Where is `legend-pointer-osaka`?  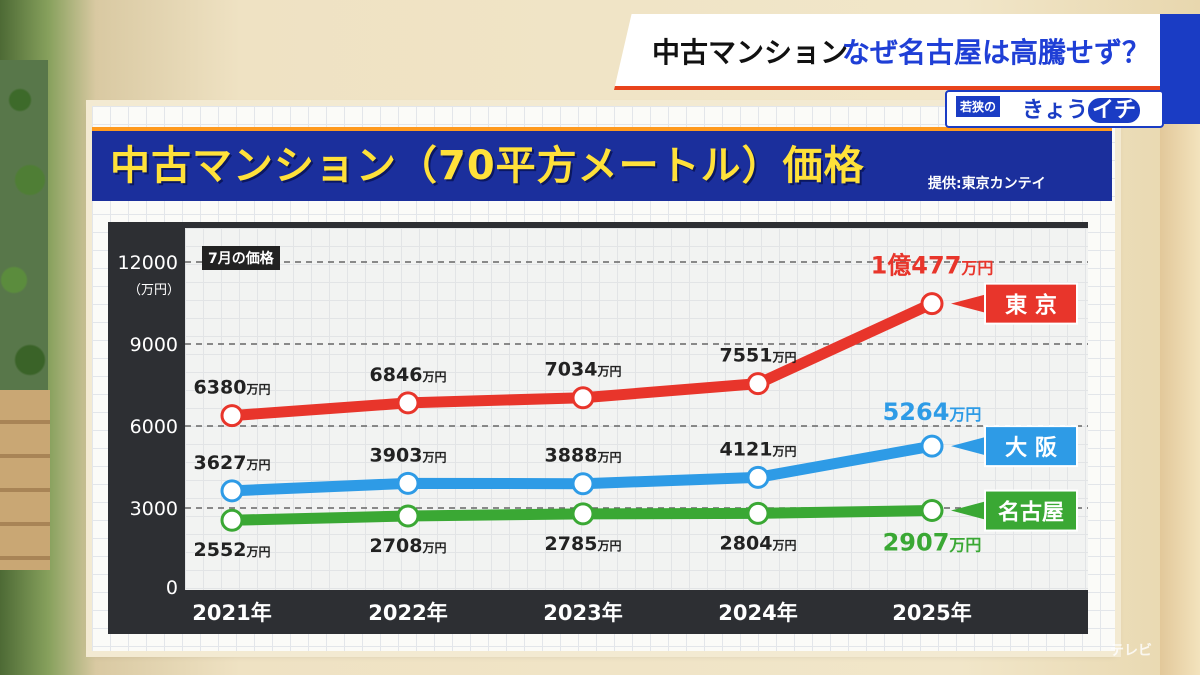 legend-pointer-osaka is located at coordinates (968, 446).